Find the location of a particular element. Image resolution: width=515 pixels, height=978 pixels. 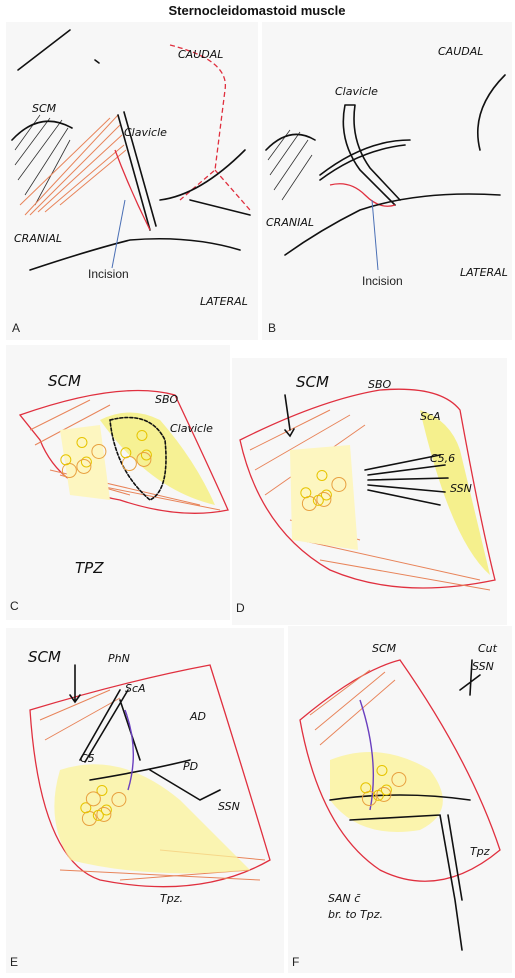

annotation: br. to Tpz. is located at coordinates (355, 914).